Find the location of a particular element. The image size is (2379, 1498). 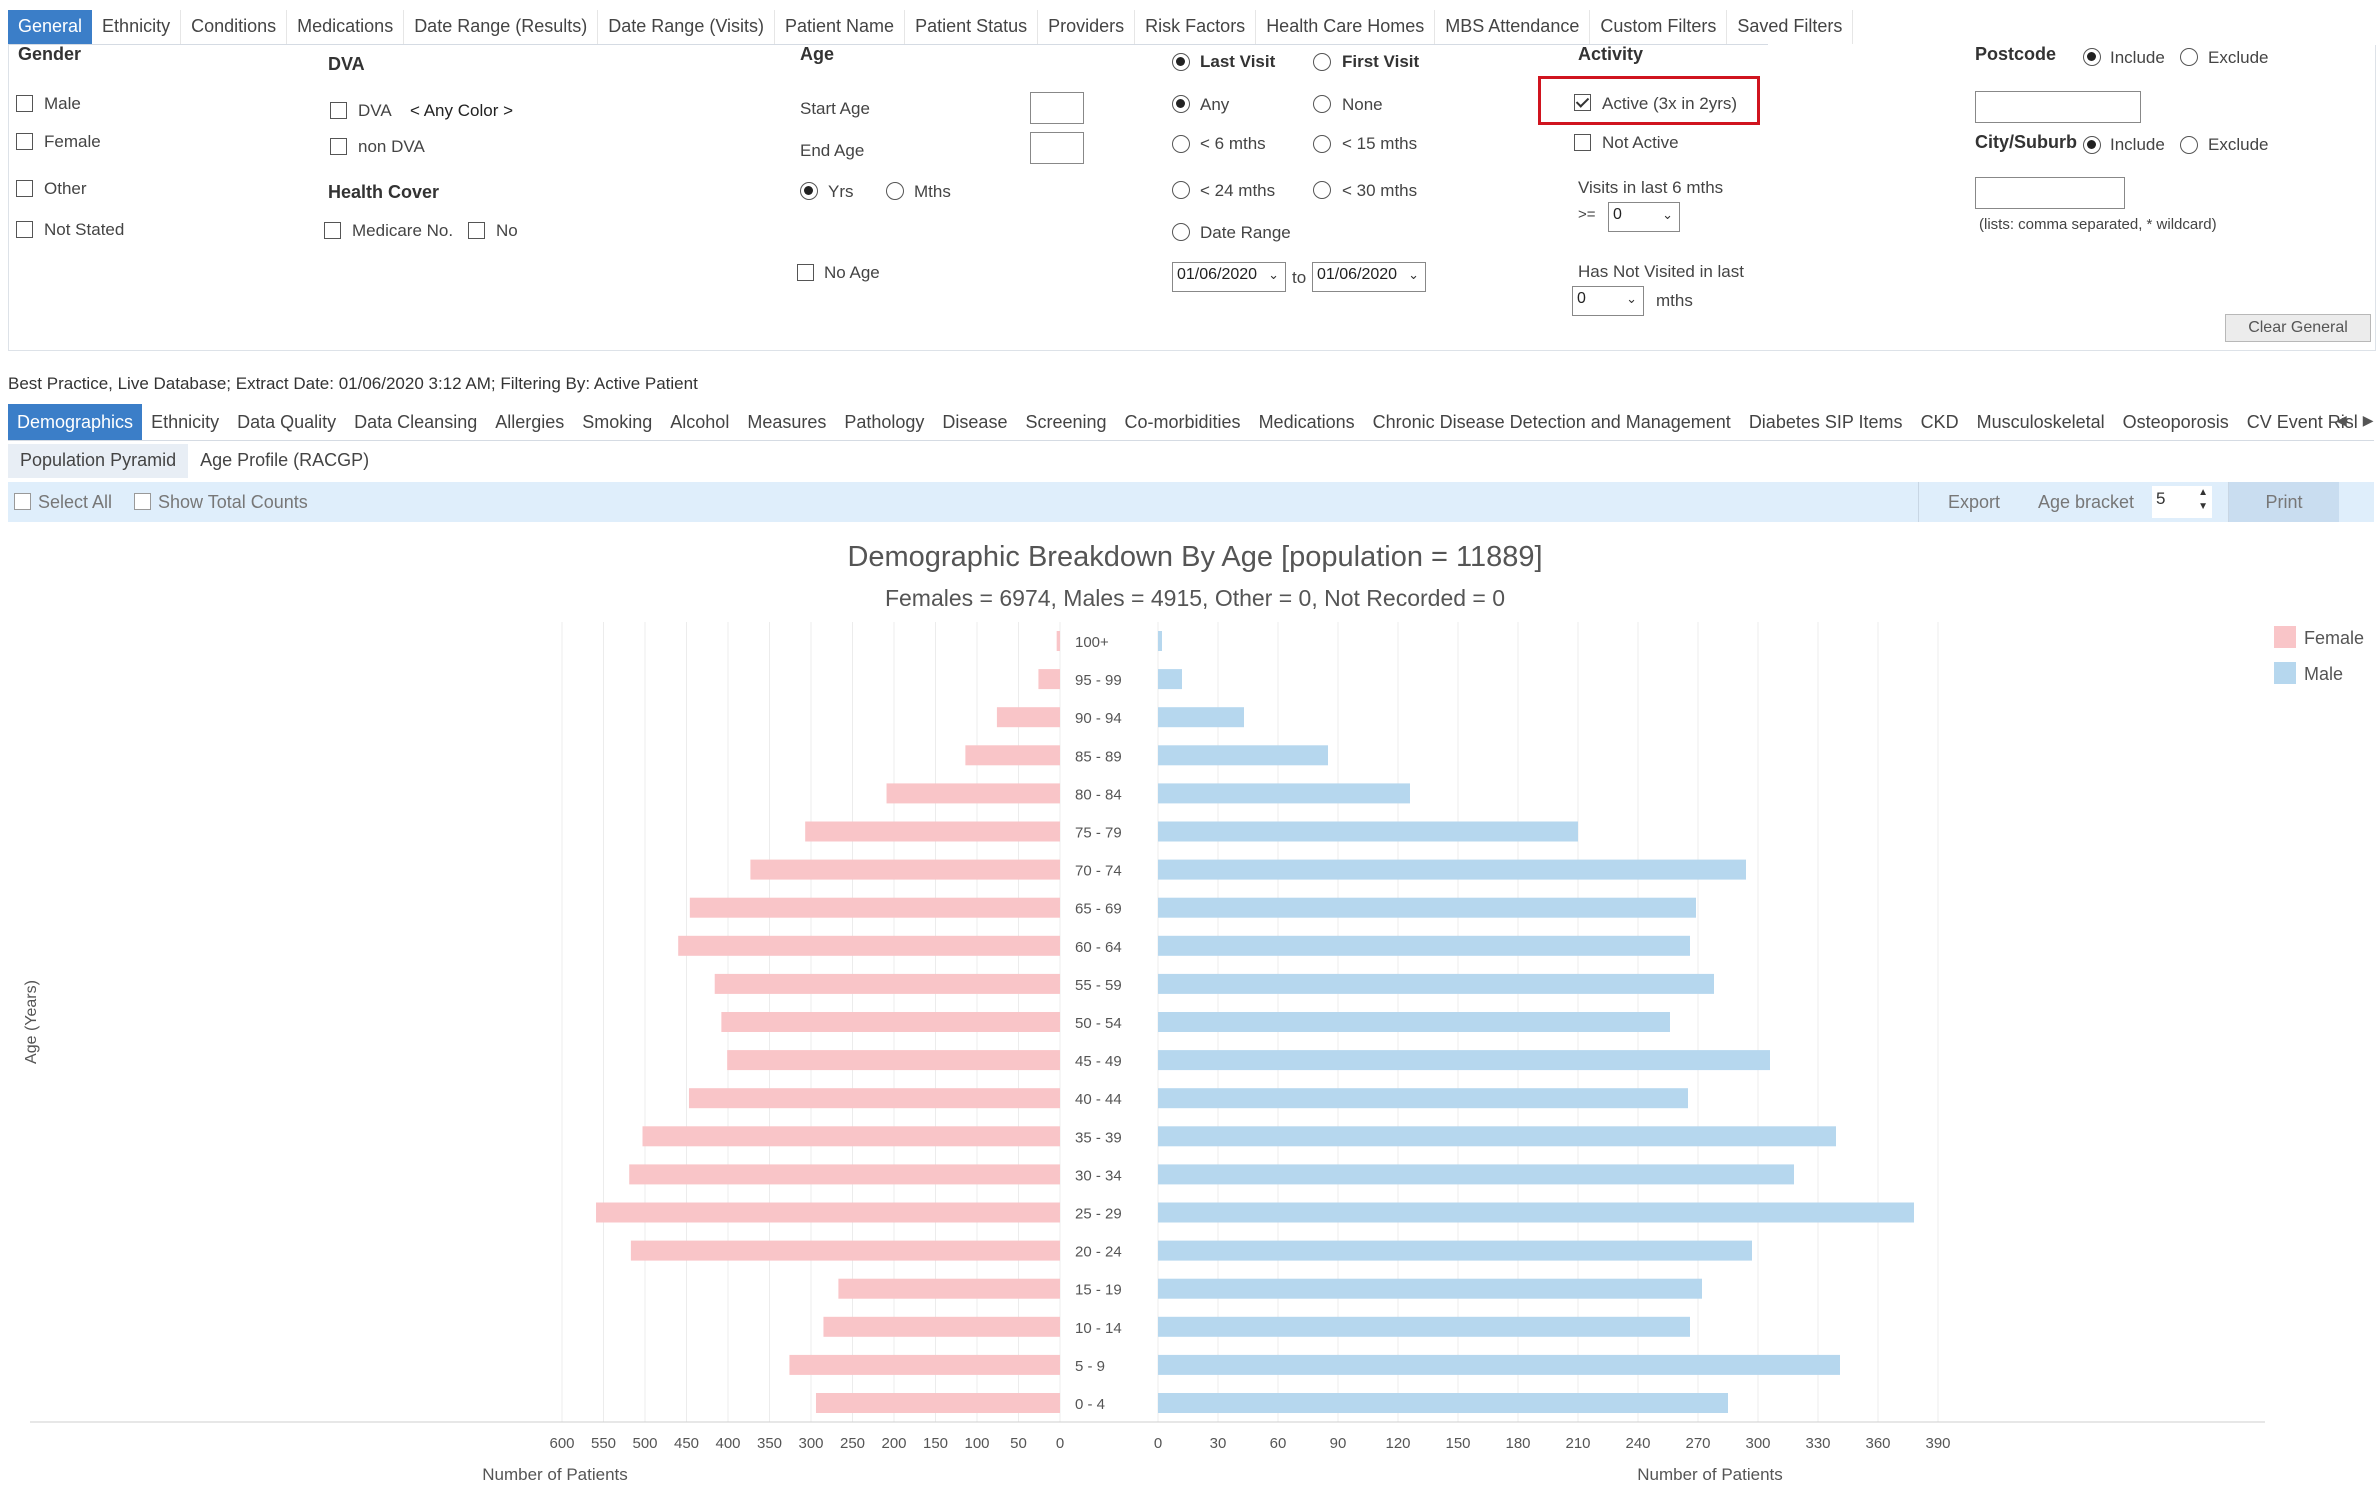

report-tab-cv-event-risl: CV Event Risl is located at coordinates (2302, 422).